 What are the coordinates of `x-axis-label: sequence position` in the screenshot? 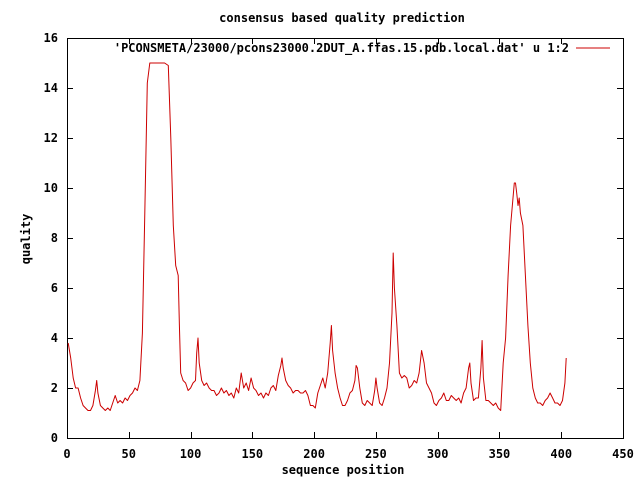 It's located at (343, 470).